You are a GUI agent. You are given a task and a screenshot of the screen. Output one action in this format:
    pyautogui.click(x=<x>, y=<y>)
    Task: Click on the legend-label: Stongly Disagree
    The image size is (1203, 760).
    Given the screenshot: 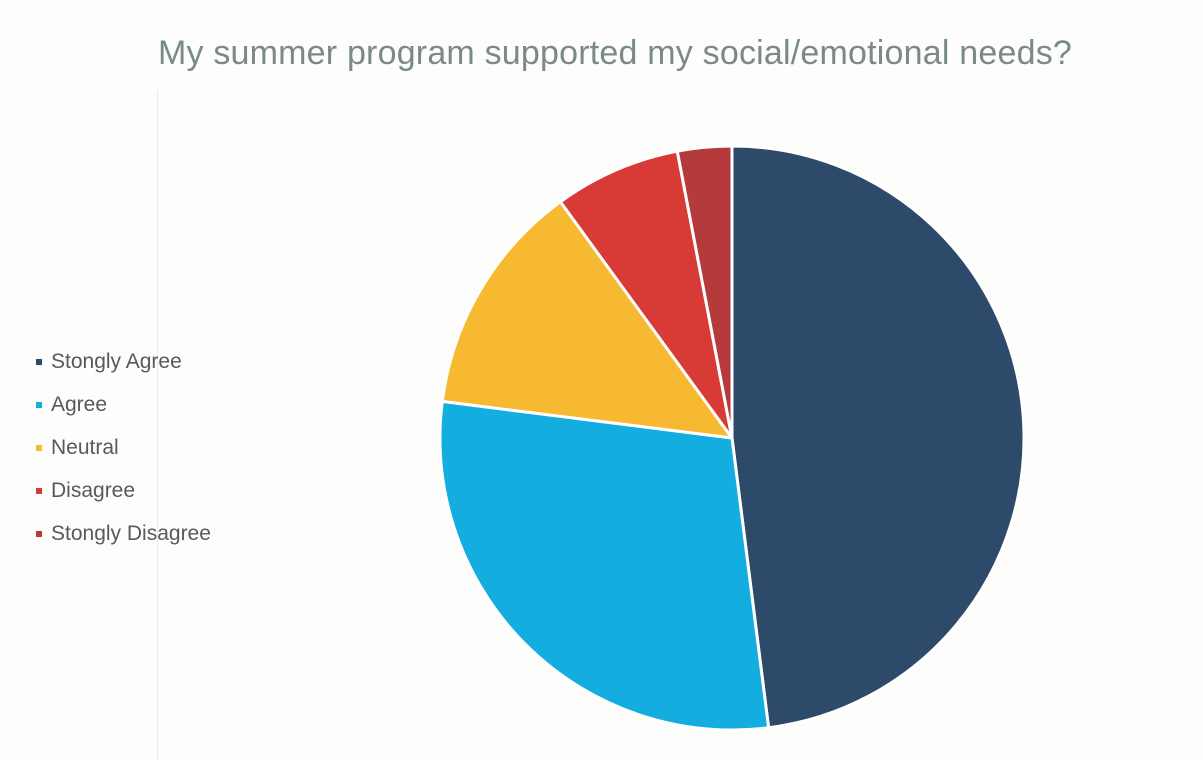 What is the action you would take?
    pyautogui.click(x=131, y=533)
    